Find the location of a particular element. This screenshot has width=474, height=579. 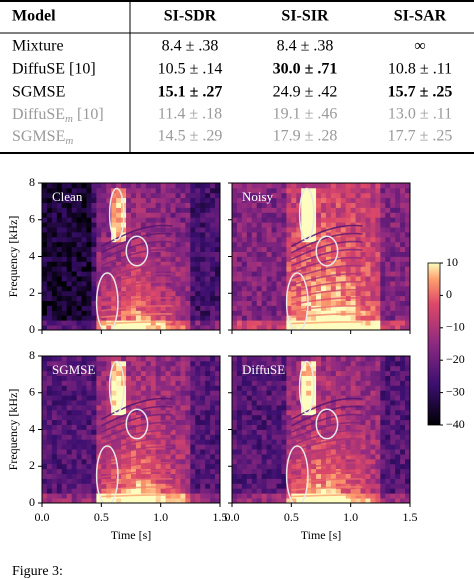

table-cell: 17.9 ± .28 is located at coordinates (305, 136).